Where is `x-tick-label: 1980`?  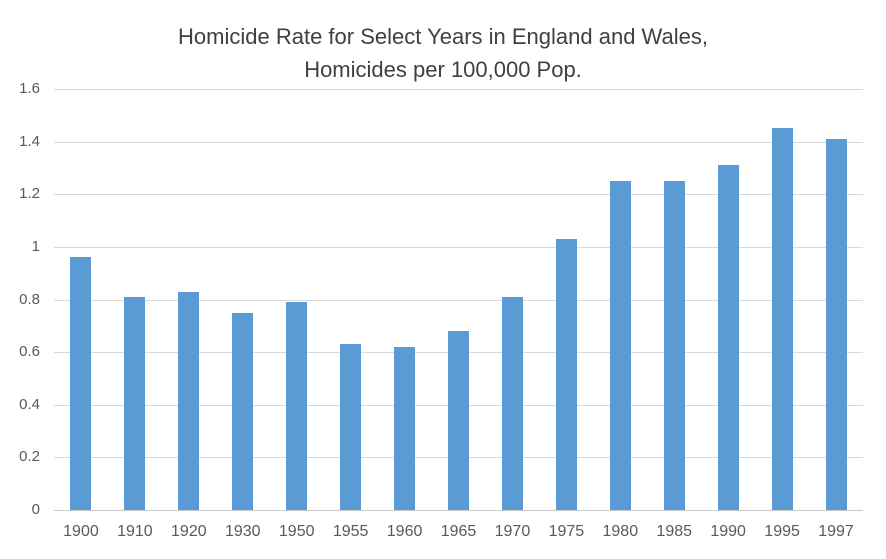 x-tick-label: 1980 is located at coordinates (620, 531).